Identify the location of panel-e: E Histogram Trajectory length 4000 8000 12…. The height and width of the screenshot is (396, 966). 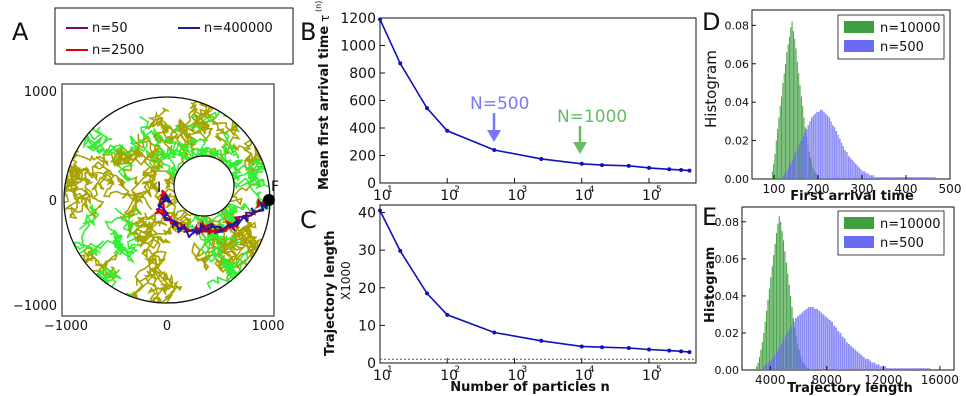
(830, 299).